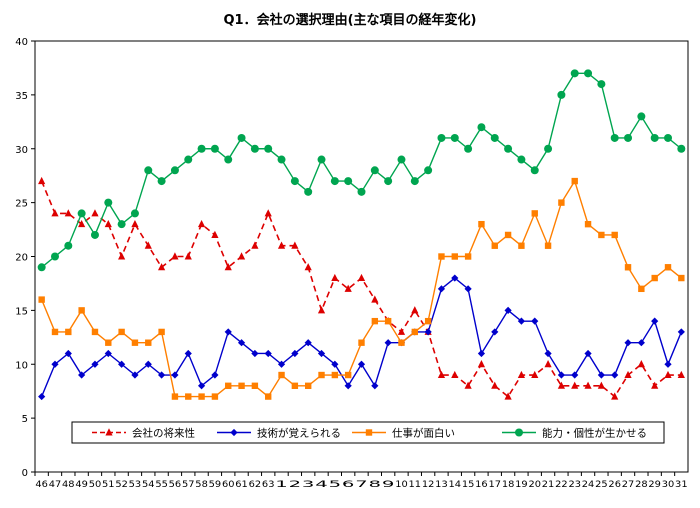 Image resolution: width=700 pixels, height=508 pixels. What do you see at coordinates (135, 485) in the screenshot?
I see `x-tick-label: 53` at bounding box center [135, 485].